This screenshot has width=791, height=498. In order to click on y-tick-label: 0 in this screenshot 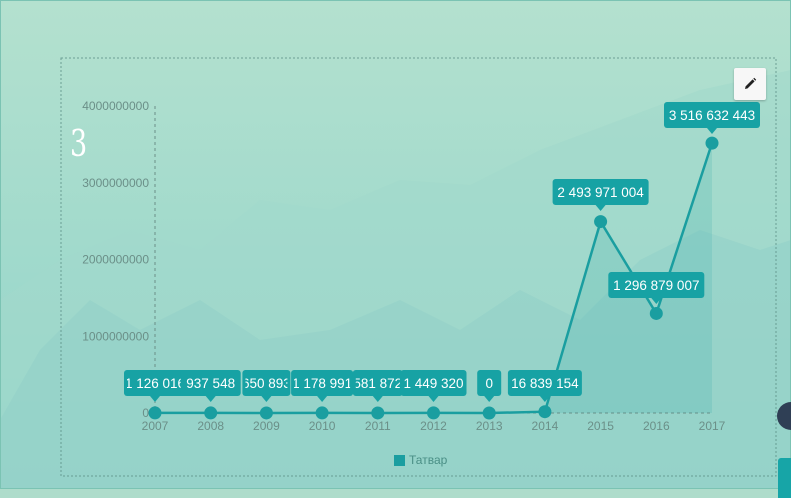, I will do `click(145, 413)`.